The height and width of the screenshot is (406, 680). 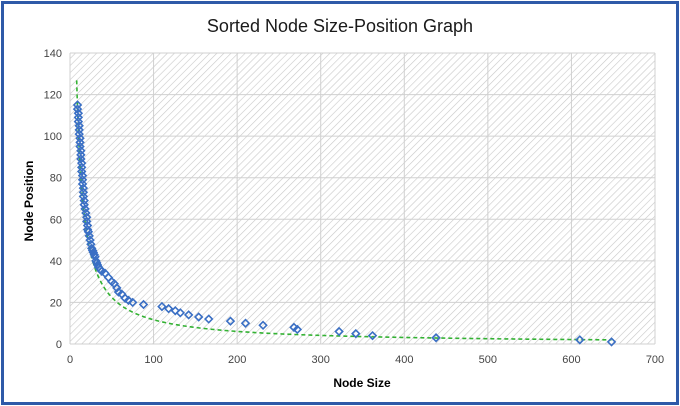 I want to click on x-tick-label: 400, so click(x=404, y=360).